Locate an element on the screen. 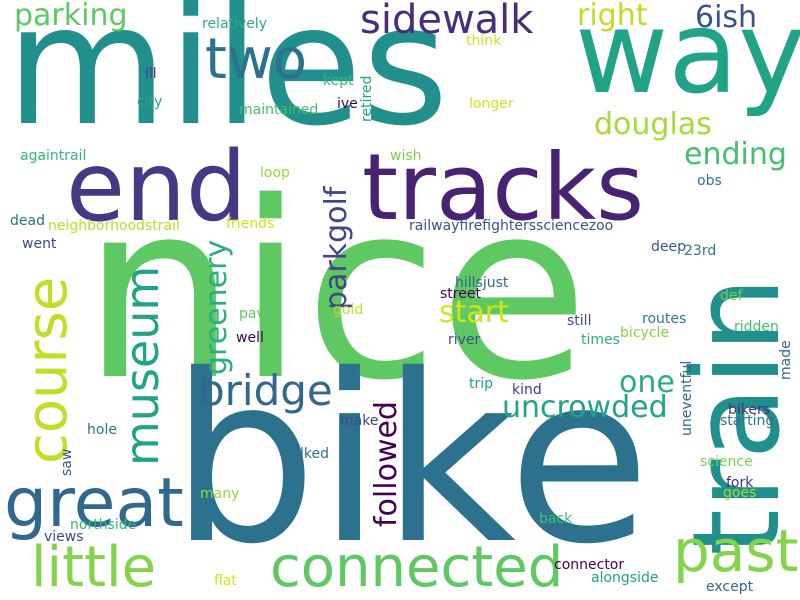  word-starting: starting is located at coordinates (747, 421).